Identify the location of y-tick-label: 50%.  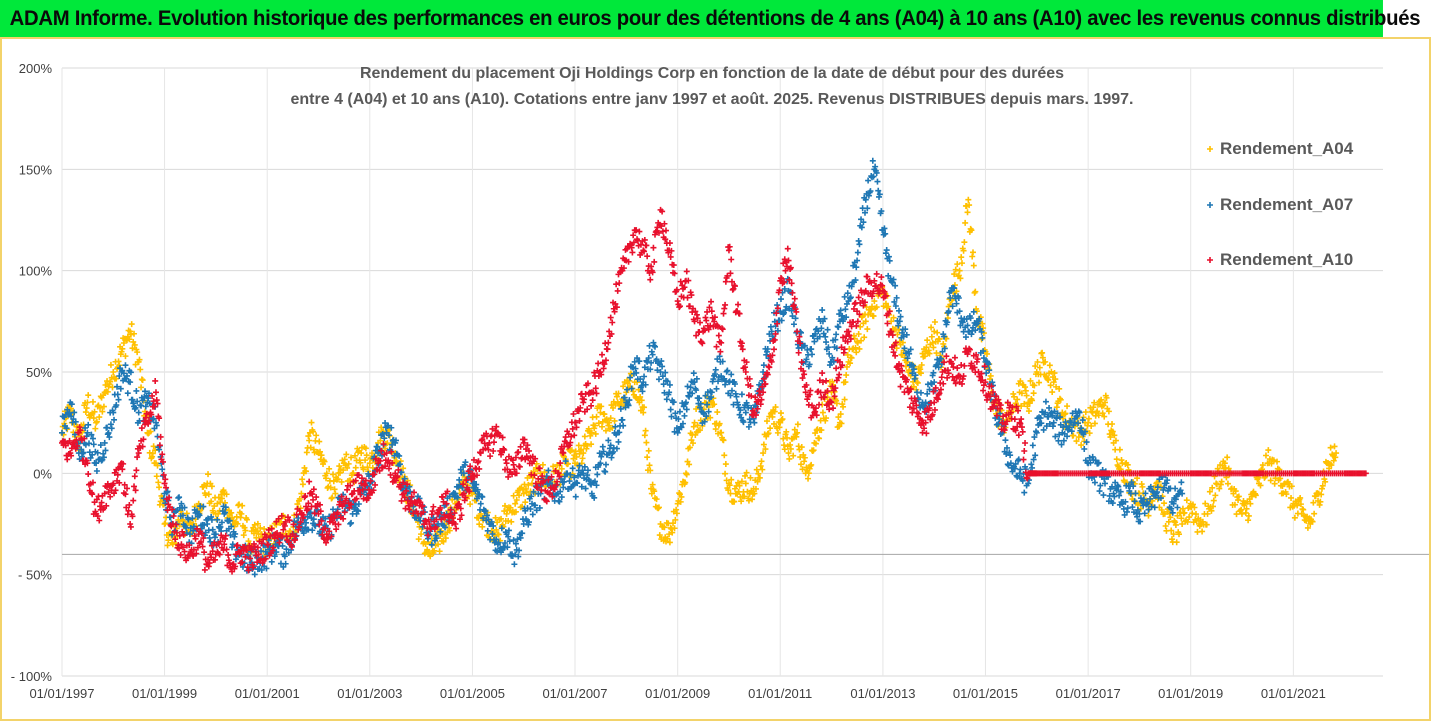
(39, 372).